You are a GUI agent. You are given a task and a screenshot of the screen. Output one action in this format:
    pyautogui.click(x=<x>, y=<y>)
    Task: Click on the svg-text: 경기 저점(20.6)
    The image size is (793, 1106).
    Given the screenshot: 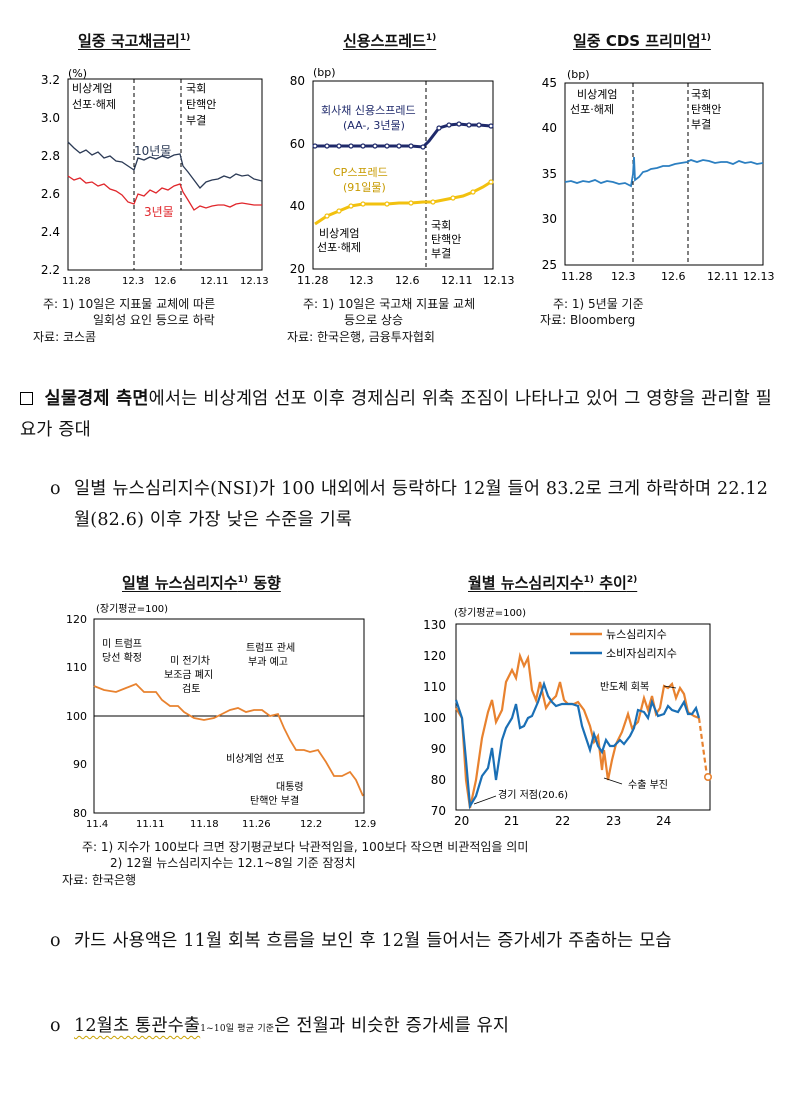 What is the action you would take?
    pyautogui.click(x=533, y=794)
    